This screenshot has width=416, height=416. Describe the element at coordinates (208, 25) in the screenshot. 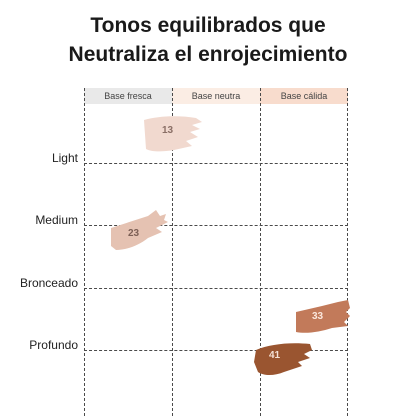

I see `title-line-1: Tonos equilibrados que` at that location.